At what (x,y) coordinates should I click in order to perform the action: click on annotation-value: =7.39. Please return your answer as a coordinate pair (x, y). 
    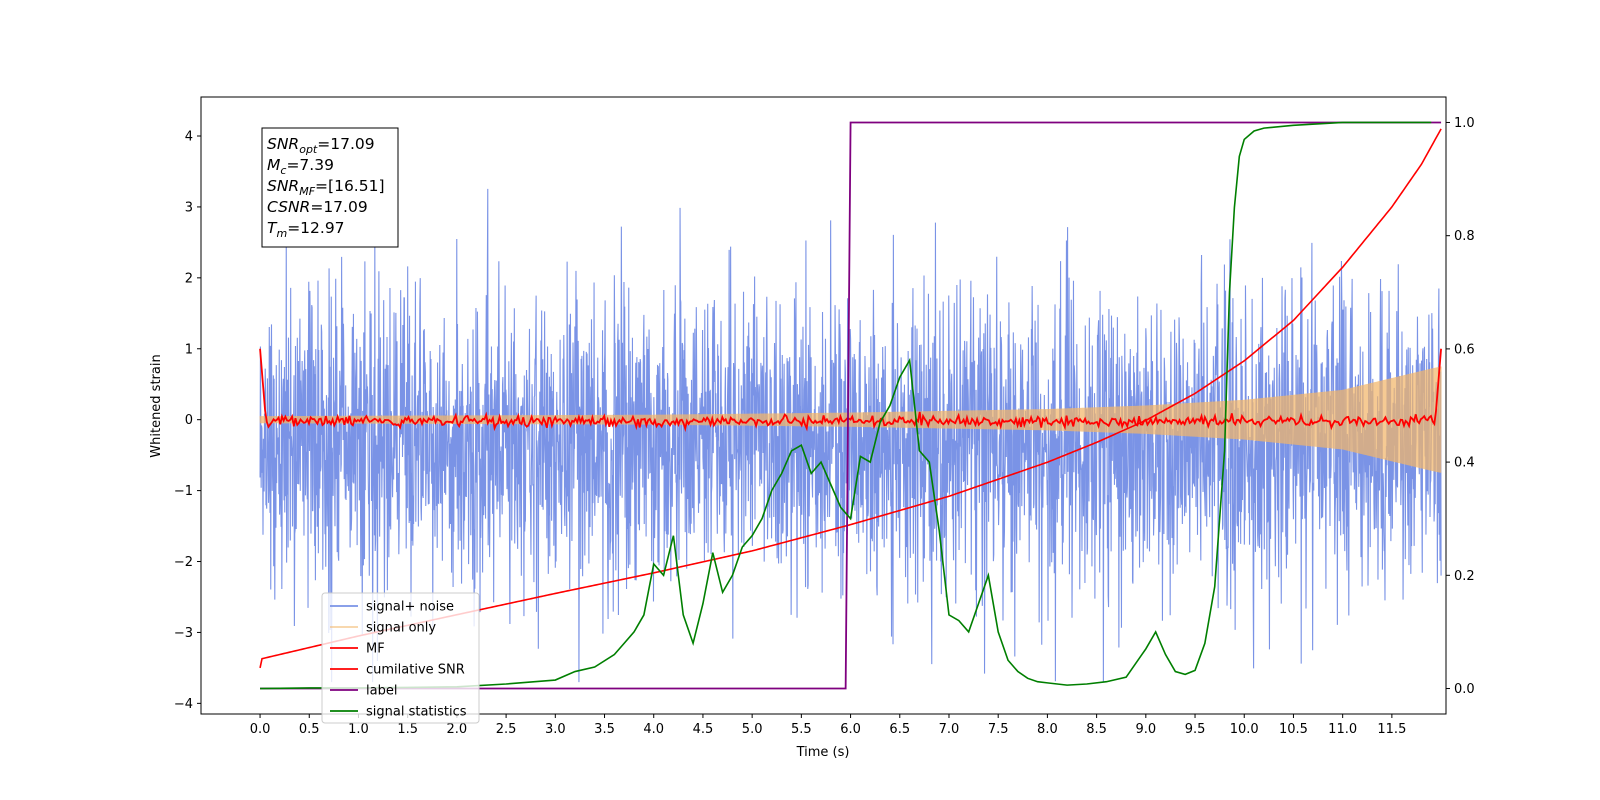
    Looking at the image, I should click on (310, 165).